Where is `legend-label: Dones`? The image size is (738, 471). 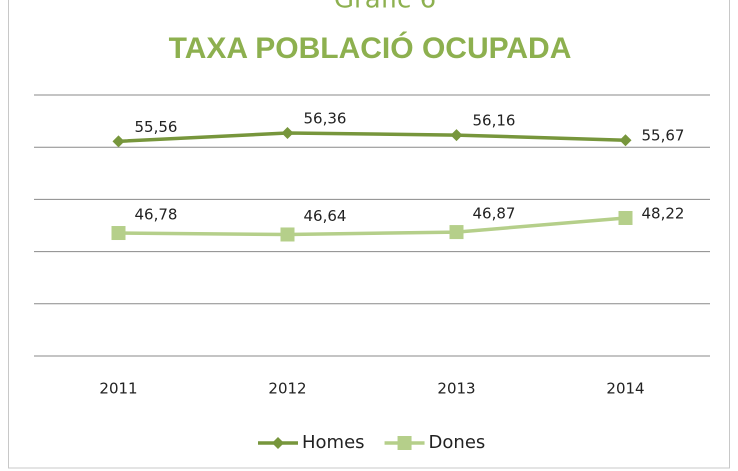 legend-label: Dones is located at coordinates (457, 442).